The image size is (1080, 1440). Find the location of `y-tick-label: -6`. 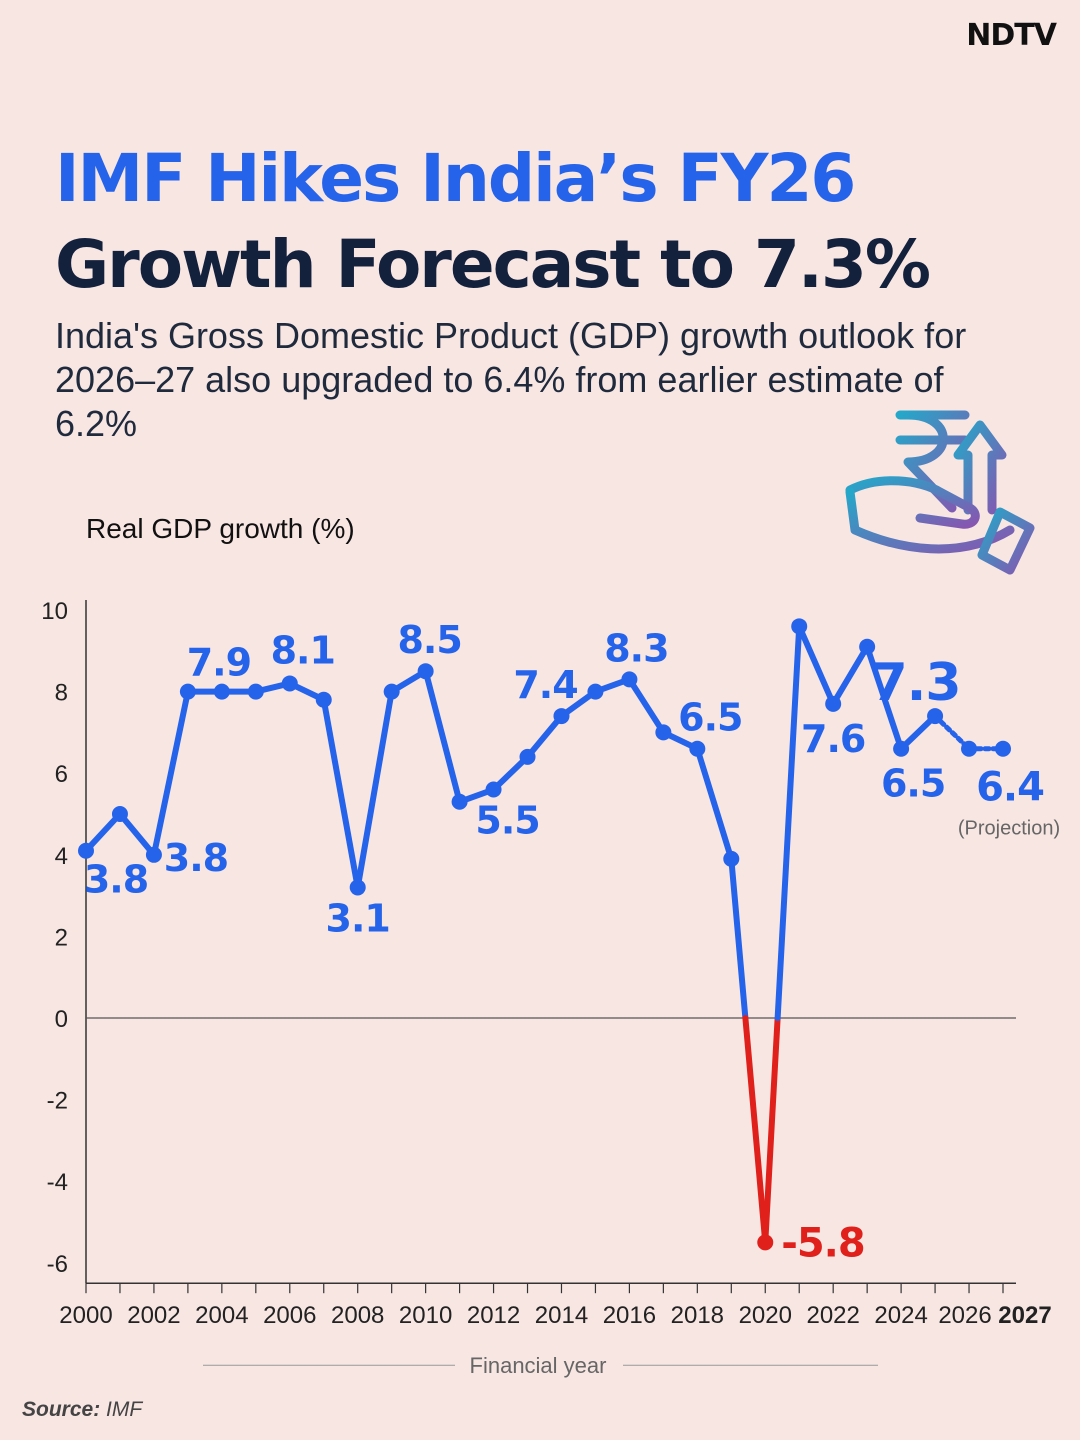

y-tick-label: -6 is located at coordinates (57, 1264).